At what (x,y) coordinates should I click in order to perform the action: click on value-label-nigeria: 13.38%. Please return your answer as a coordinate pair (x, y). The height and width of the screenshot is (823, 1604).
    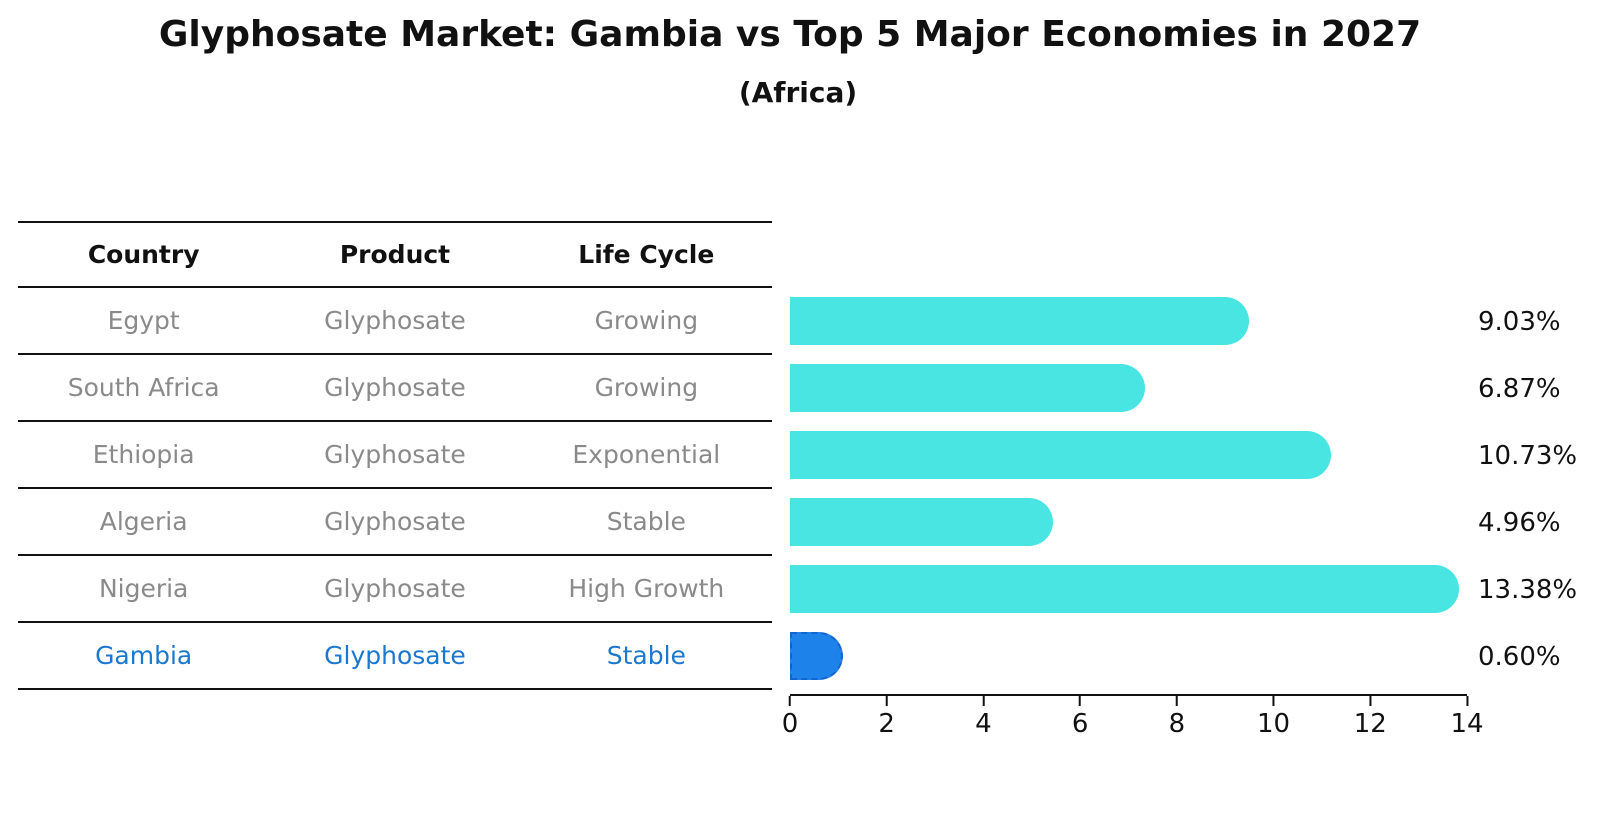
    Looking at the image, I should click on (1528, 589).